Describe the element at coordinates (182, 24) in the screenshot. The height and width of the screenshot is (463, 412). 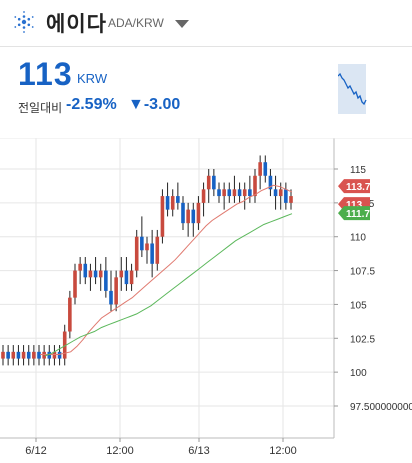
I see `market-dropdown-chevron-icon` at that location.